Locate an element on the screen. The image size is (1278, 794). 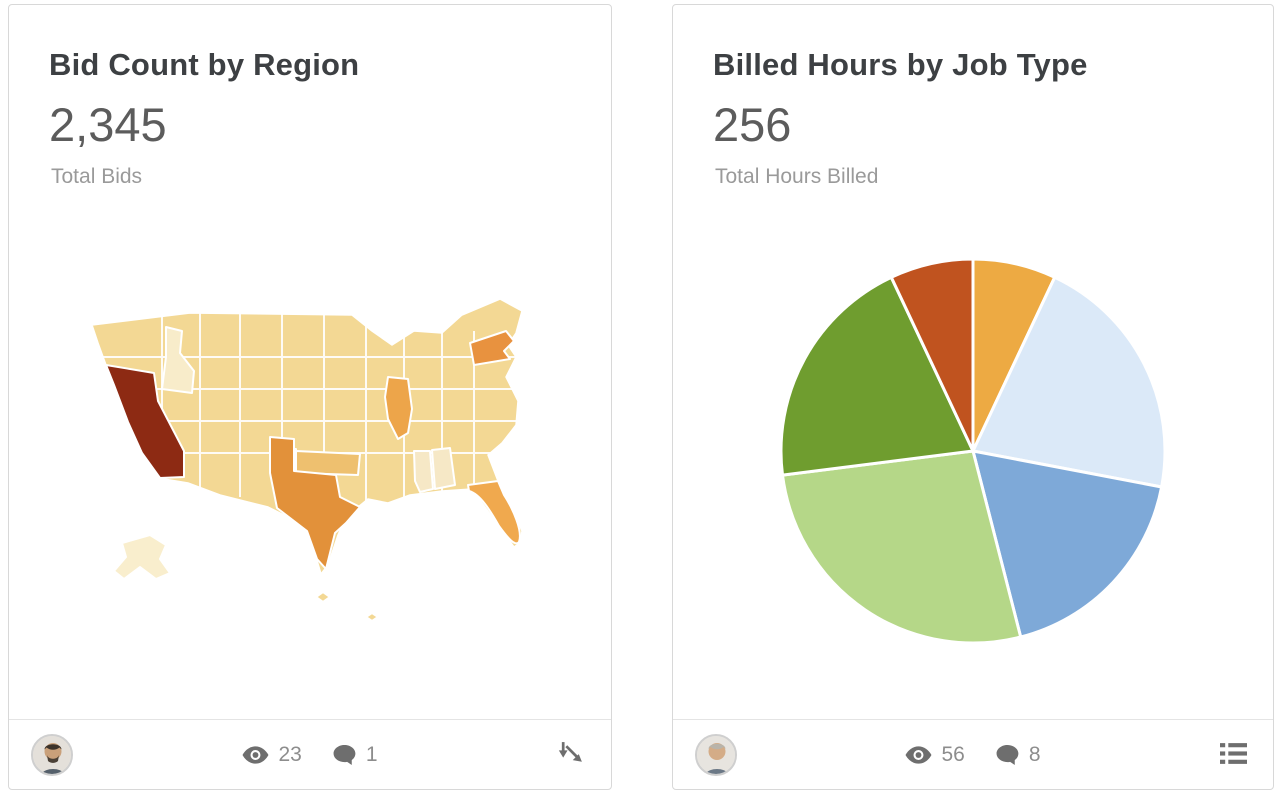
state-idaho is located at coordinates (178, 360).